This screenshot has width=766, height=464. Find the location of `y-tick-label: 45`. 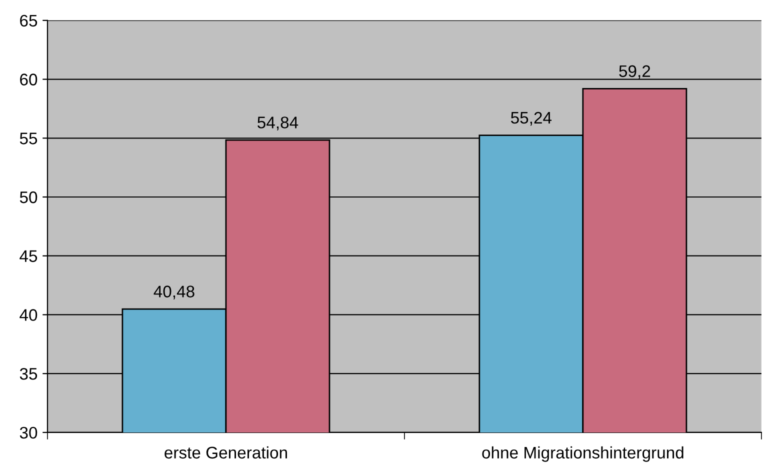

y-tick-label: 45 is located at coordinates (29, 256).